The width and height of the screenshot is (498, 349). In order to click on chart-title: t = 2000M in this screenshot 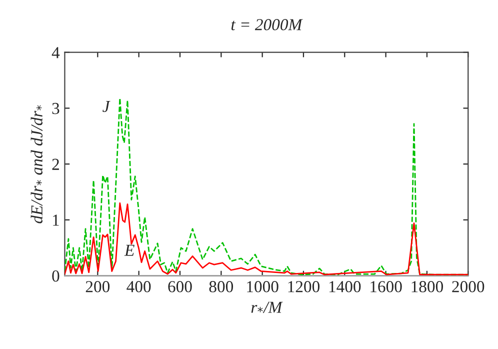, I will do `click(267, 24)`.